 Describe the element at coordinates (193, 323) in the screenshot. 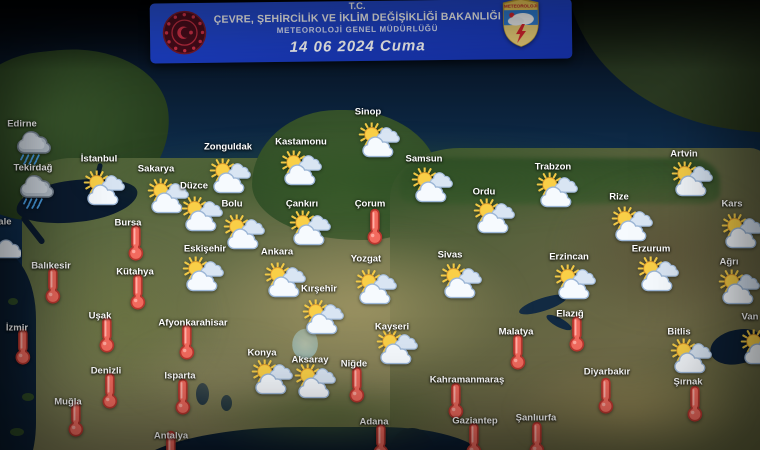

I see `city-label: Afyonkarahisar` at that location.